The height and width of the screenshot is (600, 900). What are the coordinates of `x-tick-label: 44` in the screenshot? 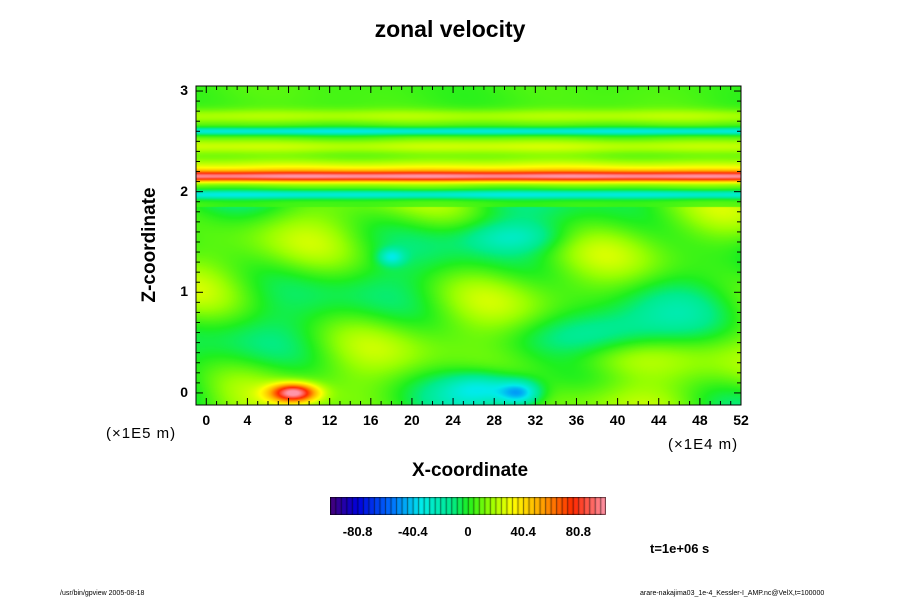 It's located at (658, 420).